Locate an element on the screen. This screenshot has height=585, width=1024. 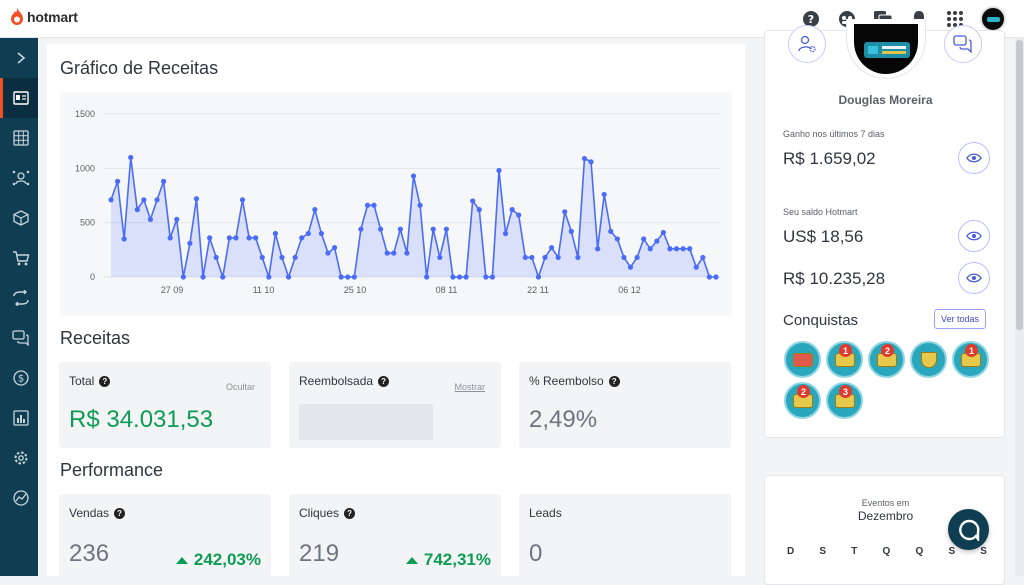
achievement-badge: 2 is located at coordinates (886, 359).